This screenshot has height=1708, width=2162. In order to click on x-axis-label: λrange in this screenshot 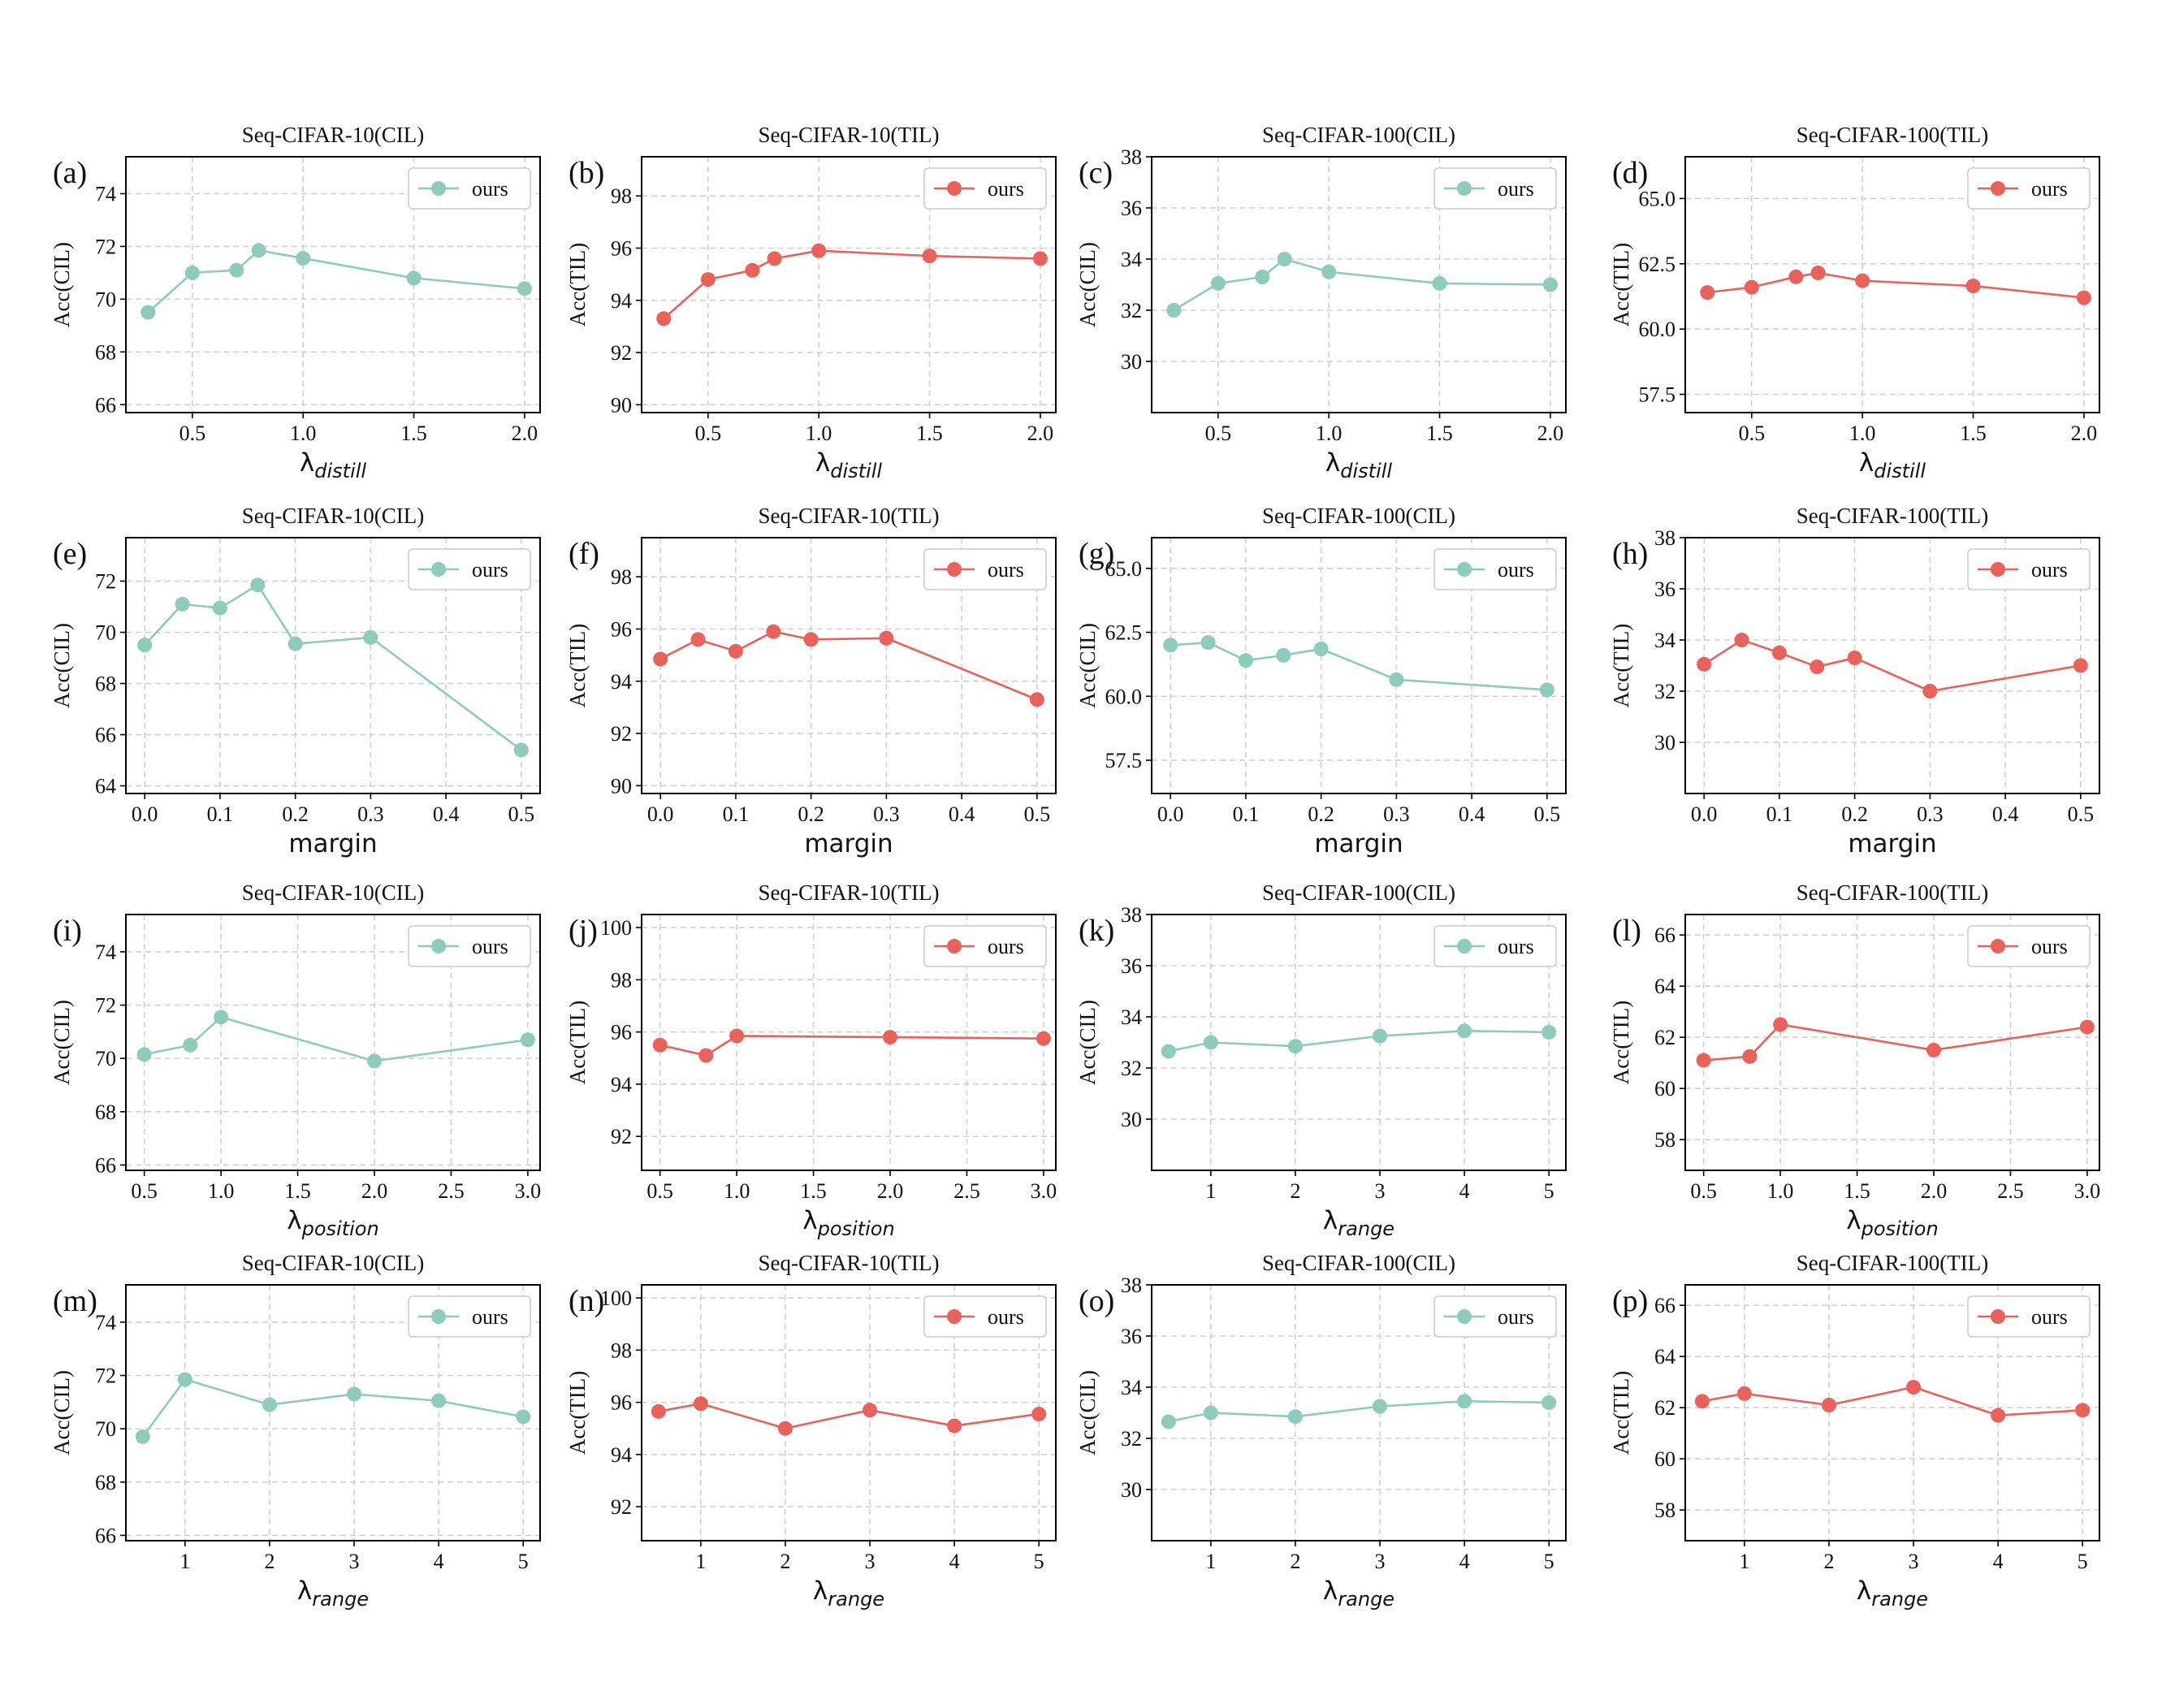, I will do `click(1358, 1593)`.